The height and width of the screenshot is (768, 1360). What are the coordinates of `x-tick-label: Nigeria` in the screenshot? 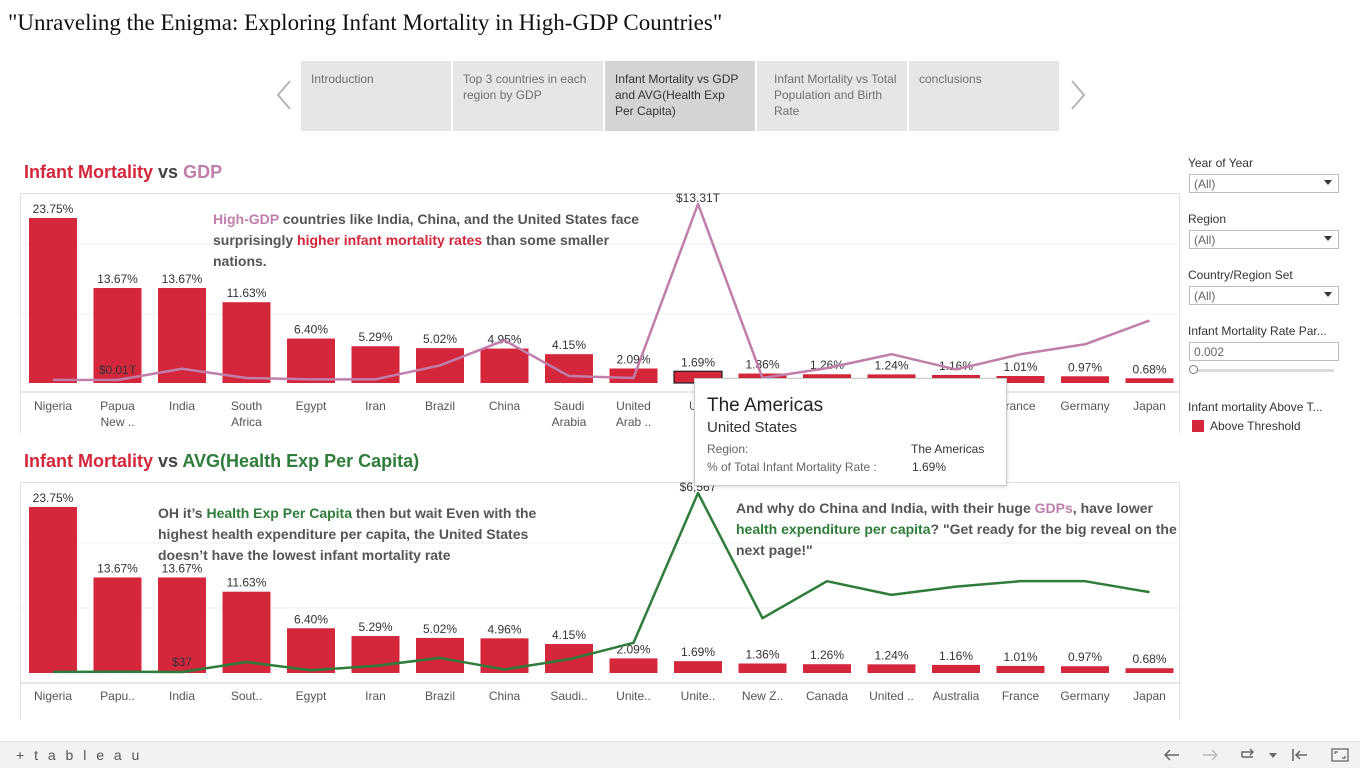 It's located at (53, 406).